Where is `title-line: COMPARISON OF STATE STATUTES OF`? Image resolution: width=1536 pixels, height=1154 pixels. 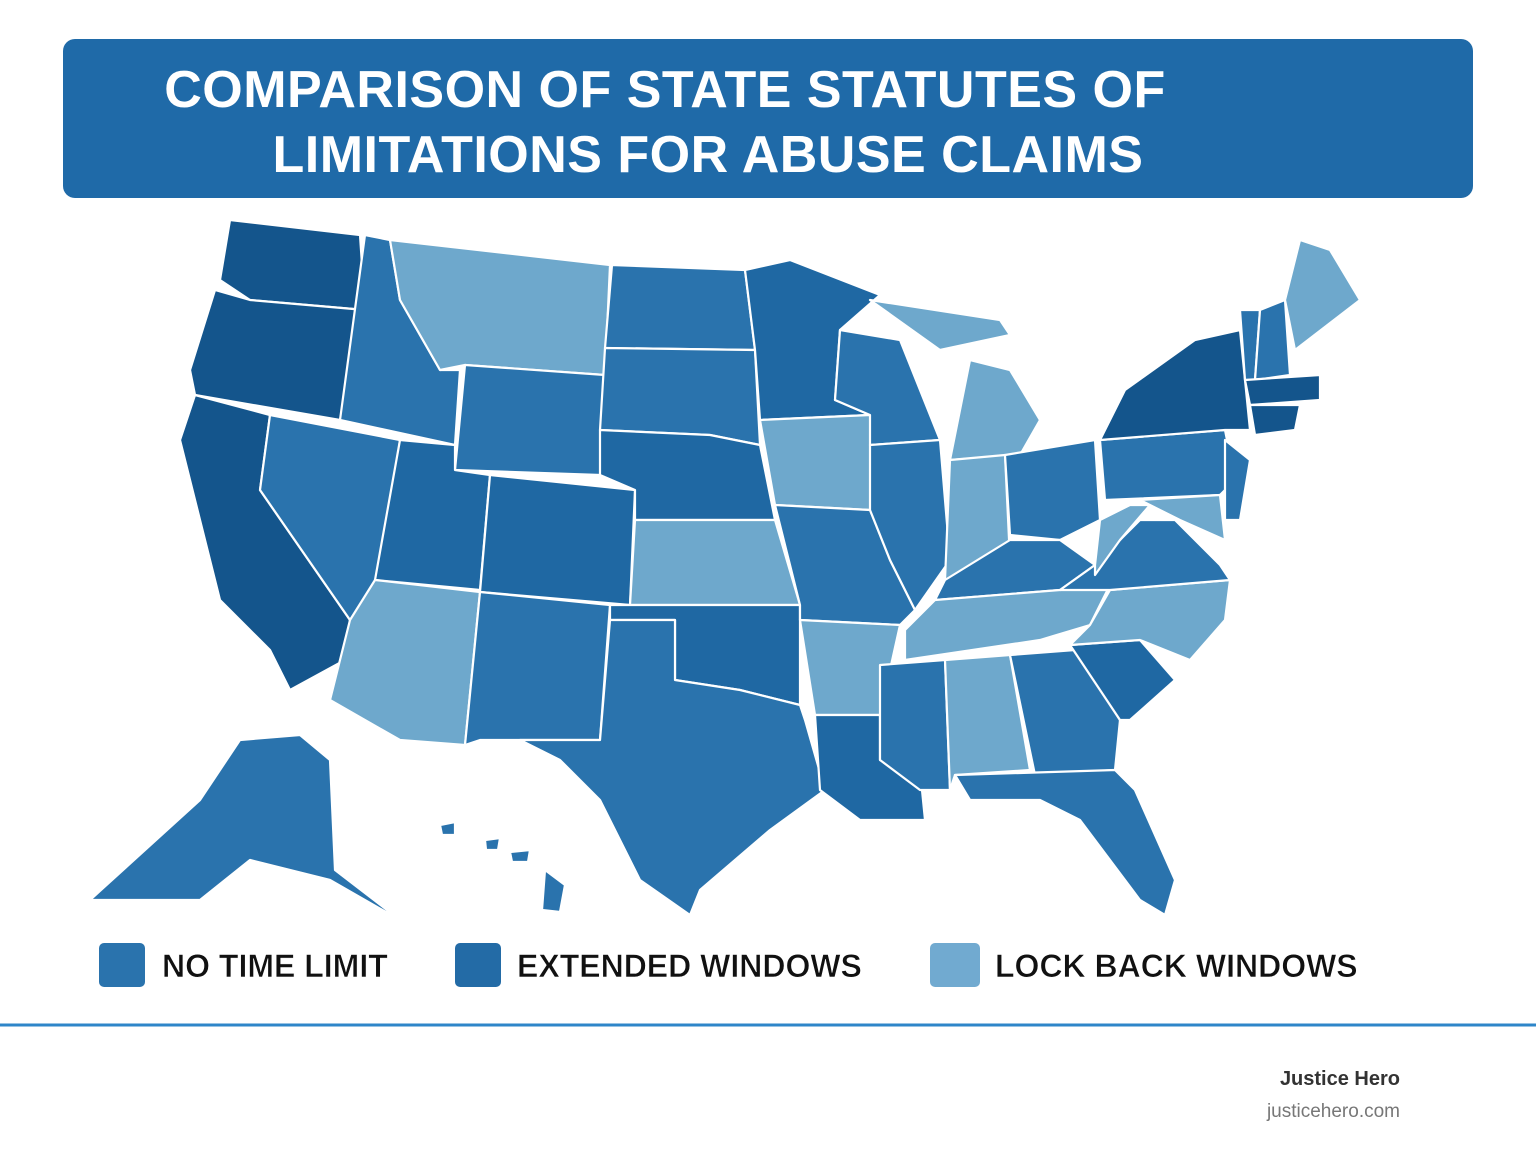
title-line: COMPARISON OF STATE STATUTES OF is located at coordinates (665, 90).